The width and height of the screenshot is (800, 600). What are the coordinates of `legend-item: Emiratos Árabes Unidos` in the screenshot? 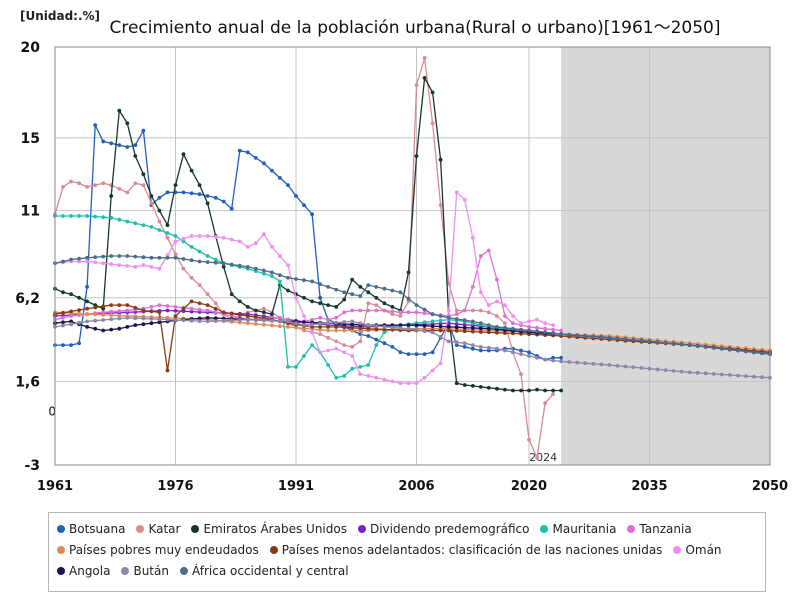 It's located at (269, 529).